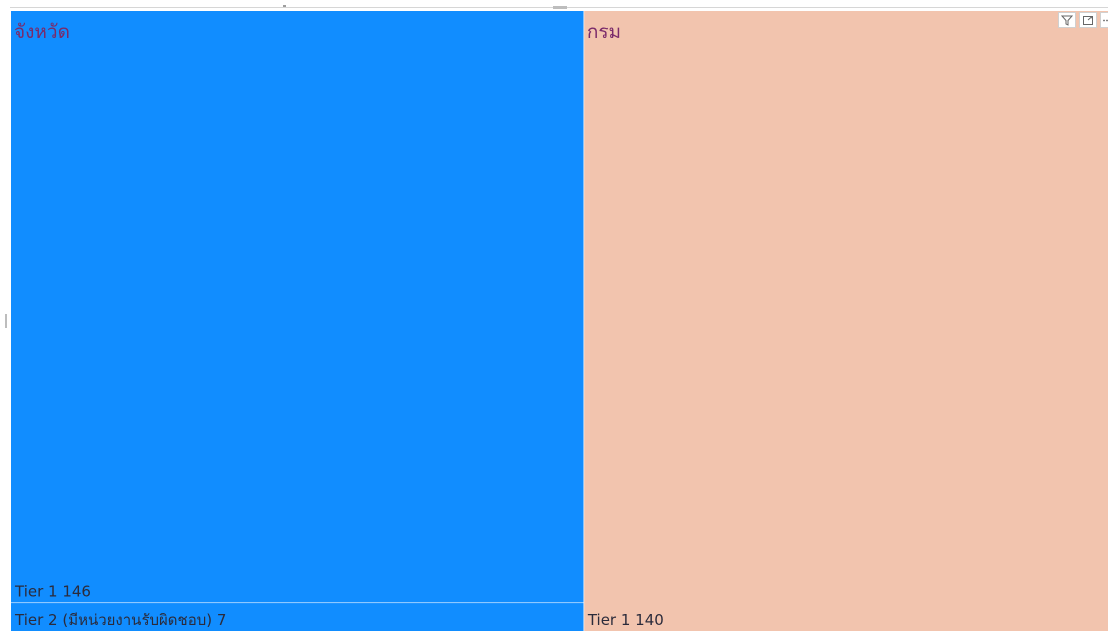 The height and width of the screenshot is (631, 1108). What do you see at coordinates (1067, 20) in the screenshot?
I see `filter-icon` at bounding box center [1067, 20].